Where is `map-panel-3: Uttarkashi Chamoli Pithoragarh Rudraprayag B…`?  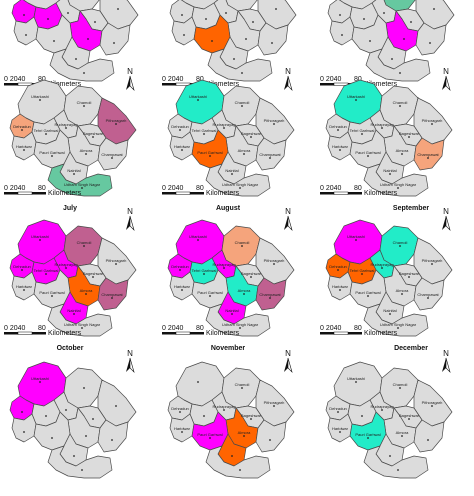
map-panel-3: Uttarkashi Chamoli Pithoragarh Rudraprayag B… is located at coordinates (391, 139).